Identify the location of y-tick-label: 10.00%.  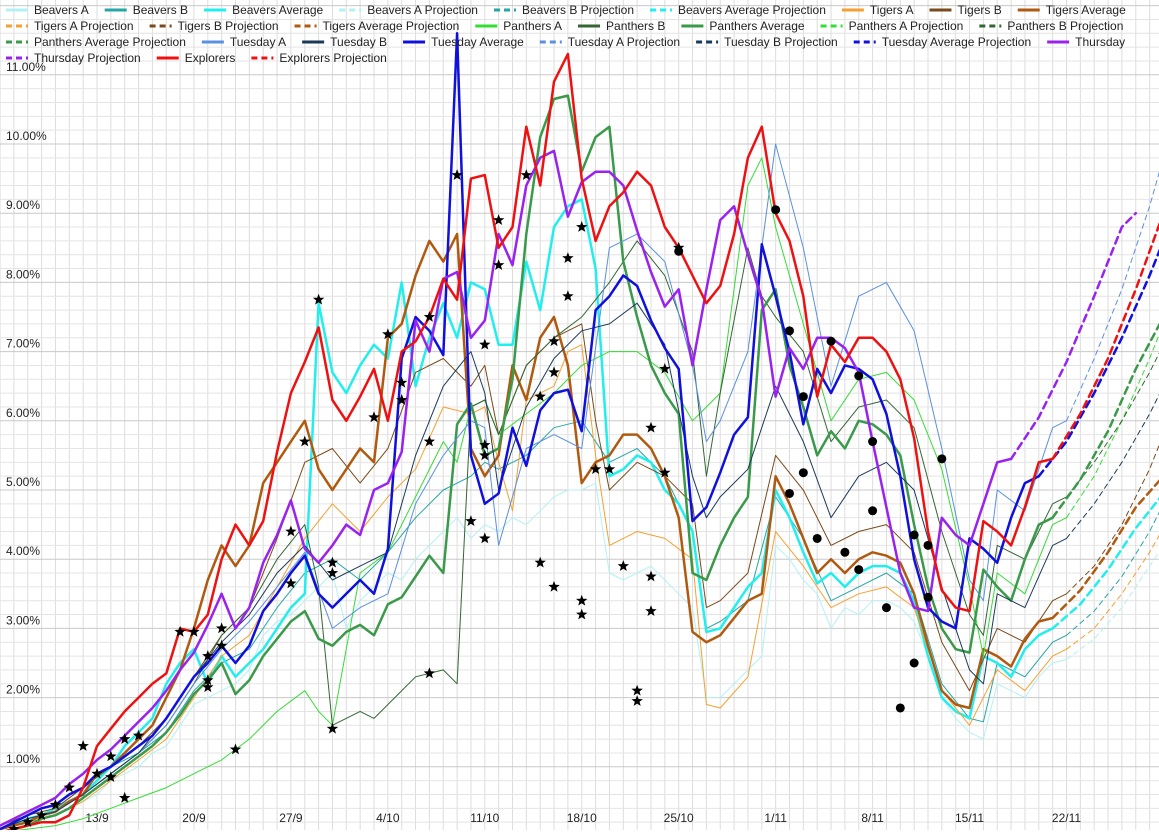
(26, 136).